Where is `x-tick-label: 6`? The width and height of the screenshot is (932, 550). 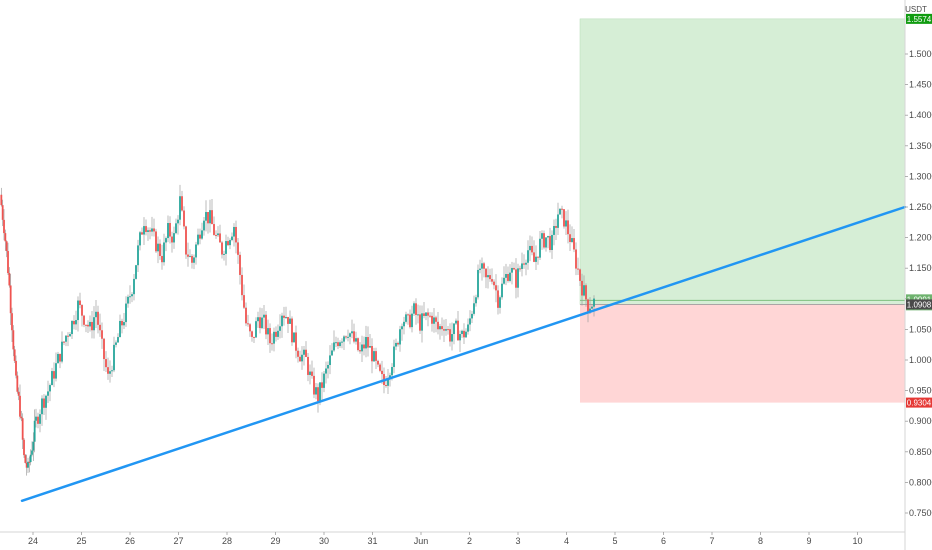
x-tick-label: 6 is located at coordinates (663, 541).